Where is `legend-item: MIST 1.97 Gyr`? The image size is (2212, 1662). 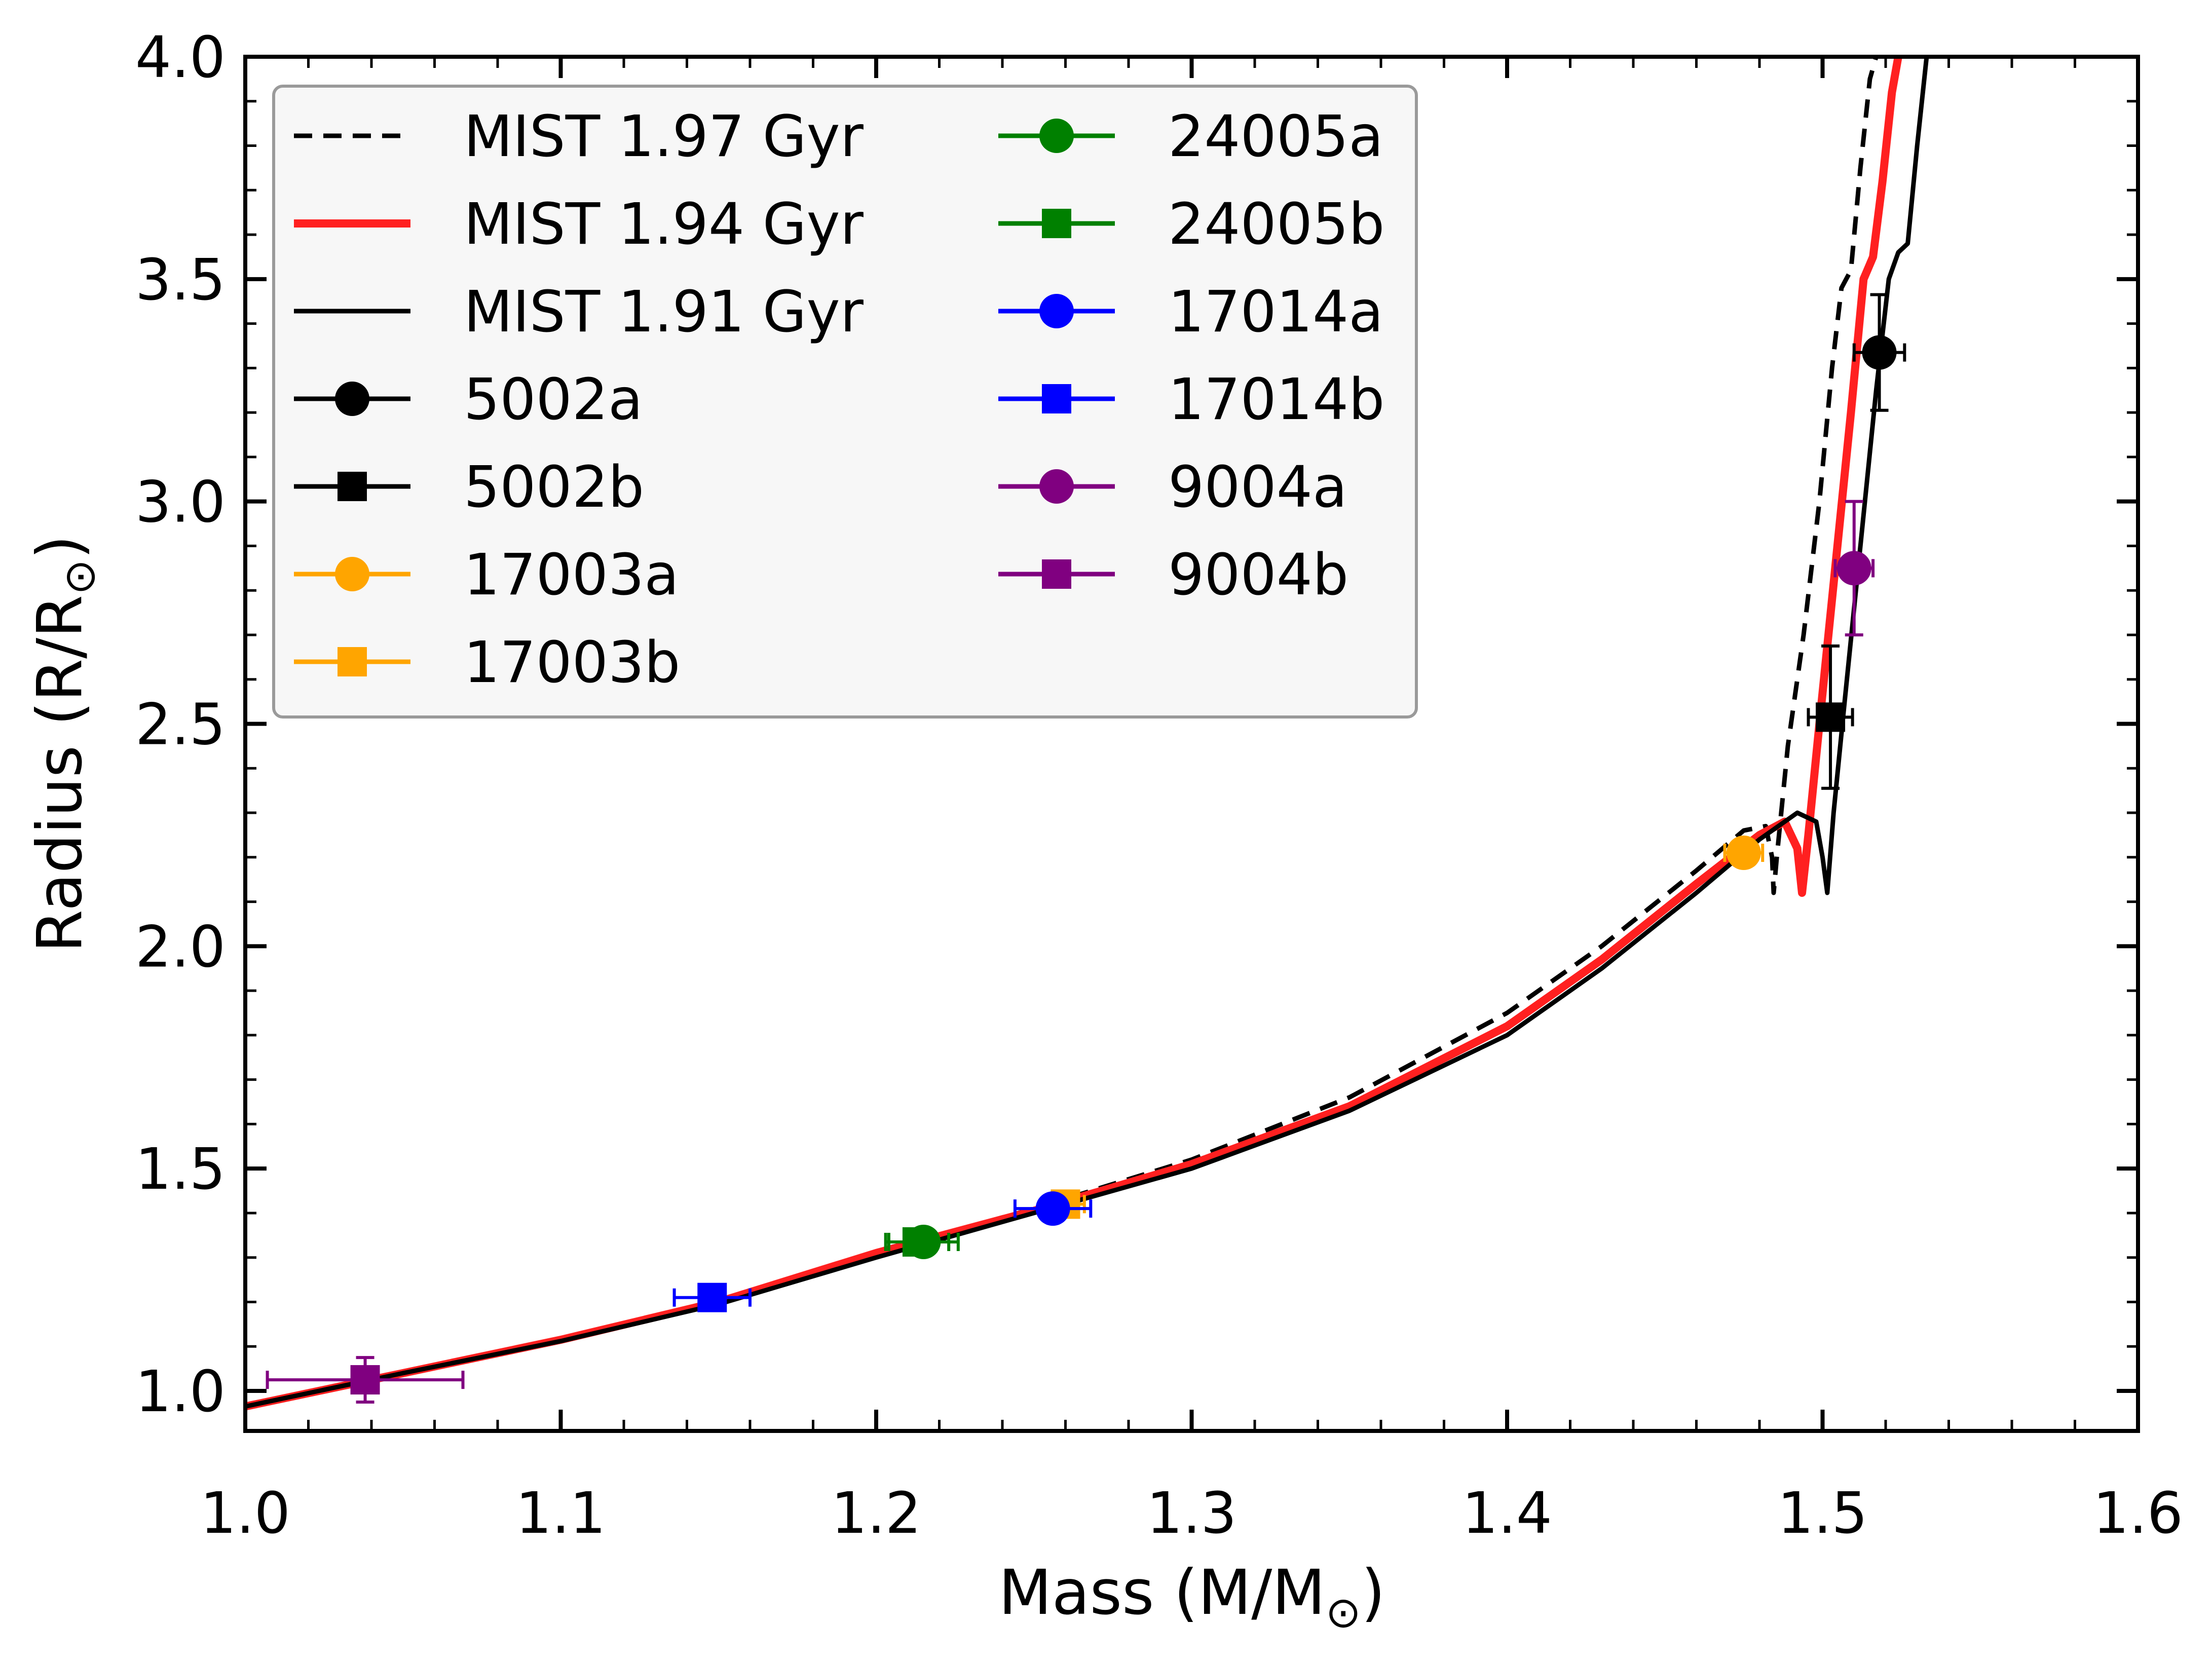
legend-item: MIST 1.97 Gyr is located at coordinates (579, 137).